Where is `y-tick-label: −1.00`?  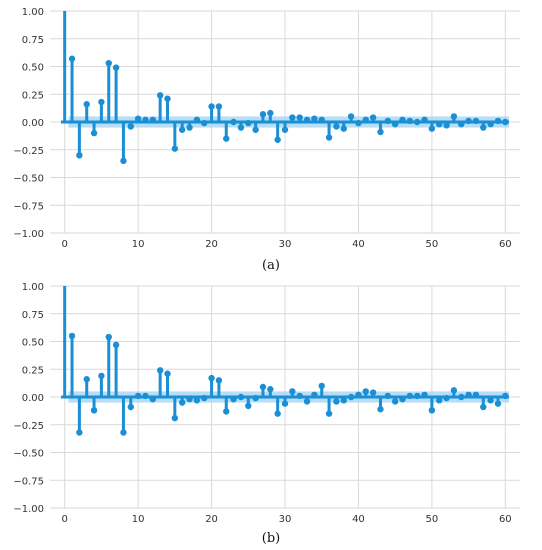
y-tick-label: −1.00 is located at coordinates (28, 509).